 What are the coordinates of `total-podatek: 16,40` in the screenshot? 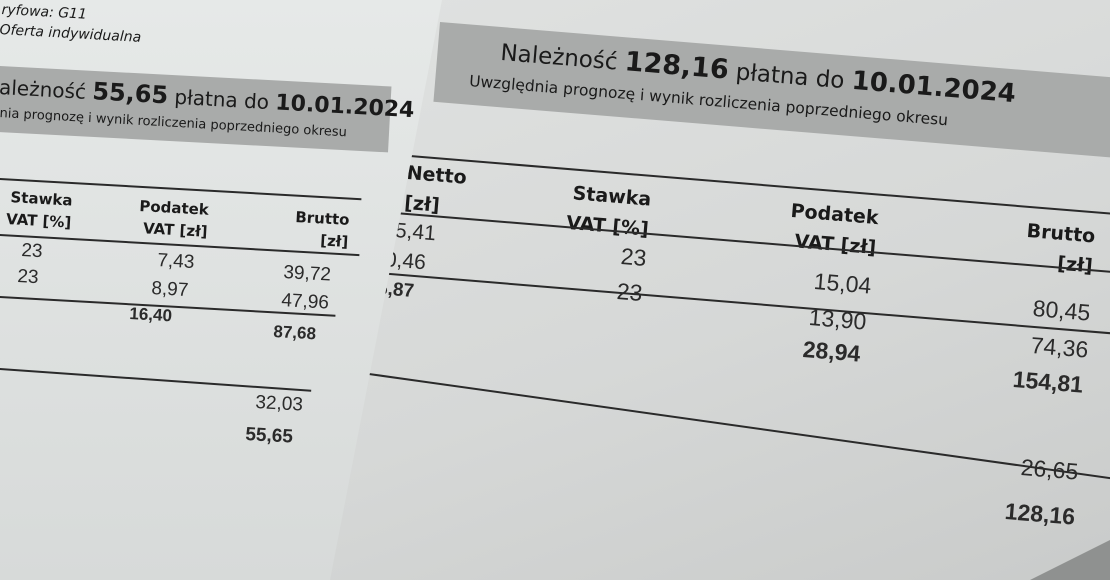 It's located at (150, 315).